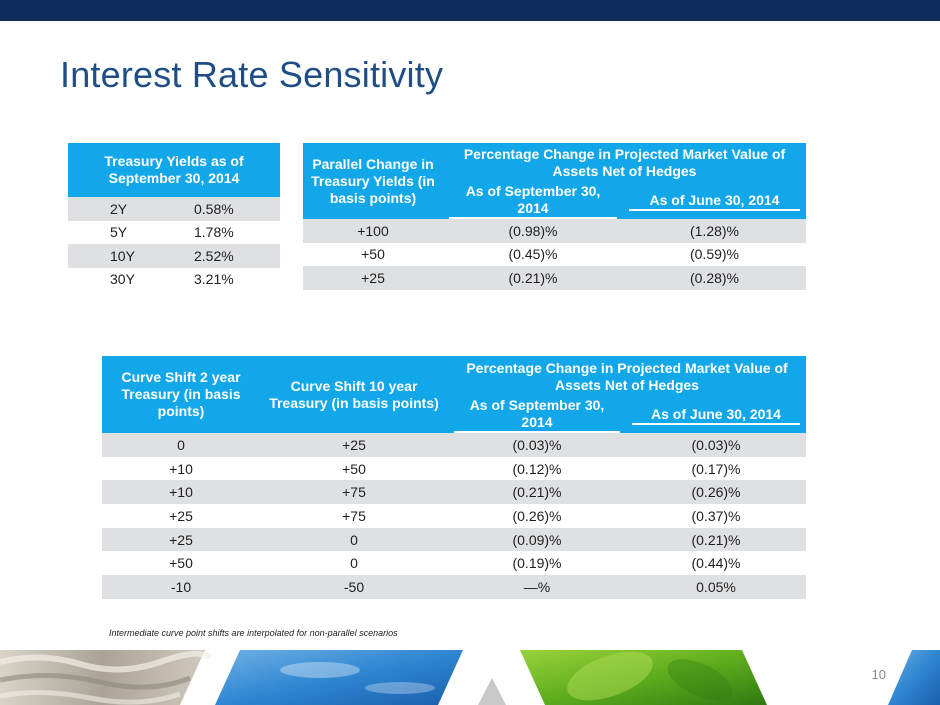 This screenshot has height=705, width=940. I want to click on term-cell: 2Y, so click(121, 209).